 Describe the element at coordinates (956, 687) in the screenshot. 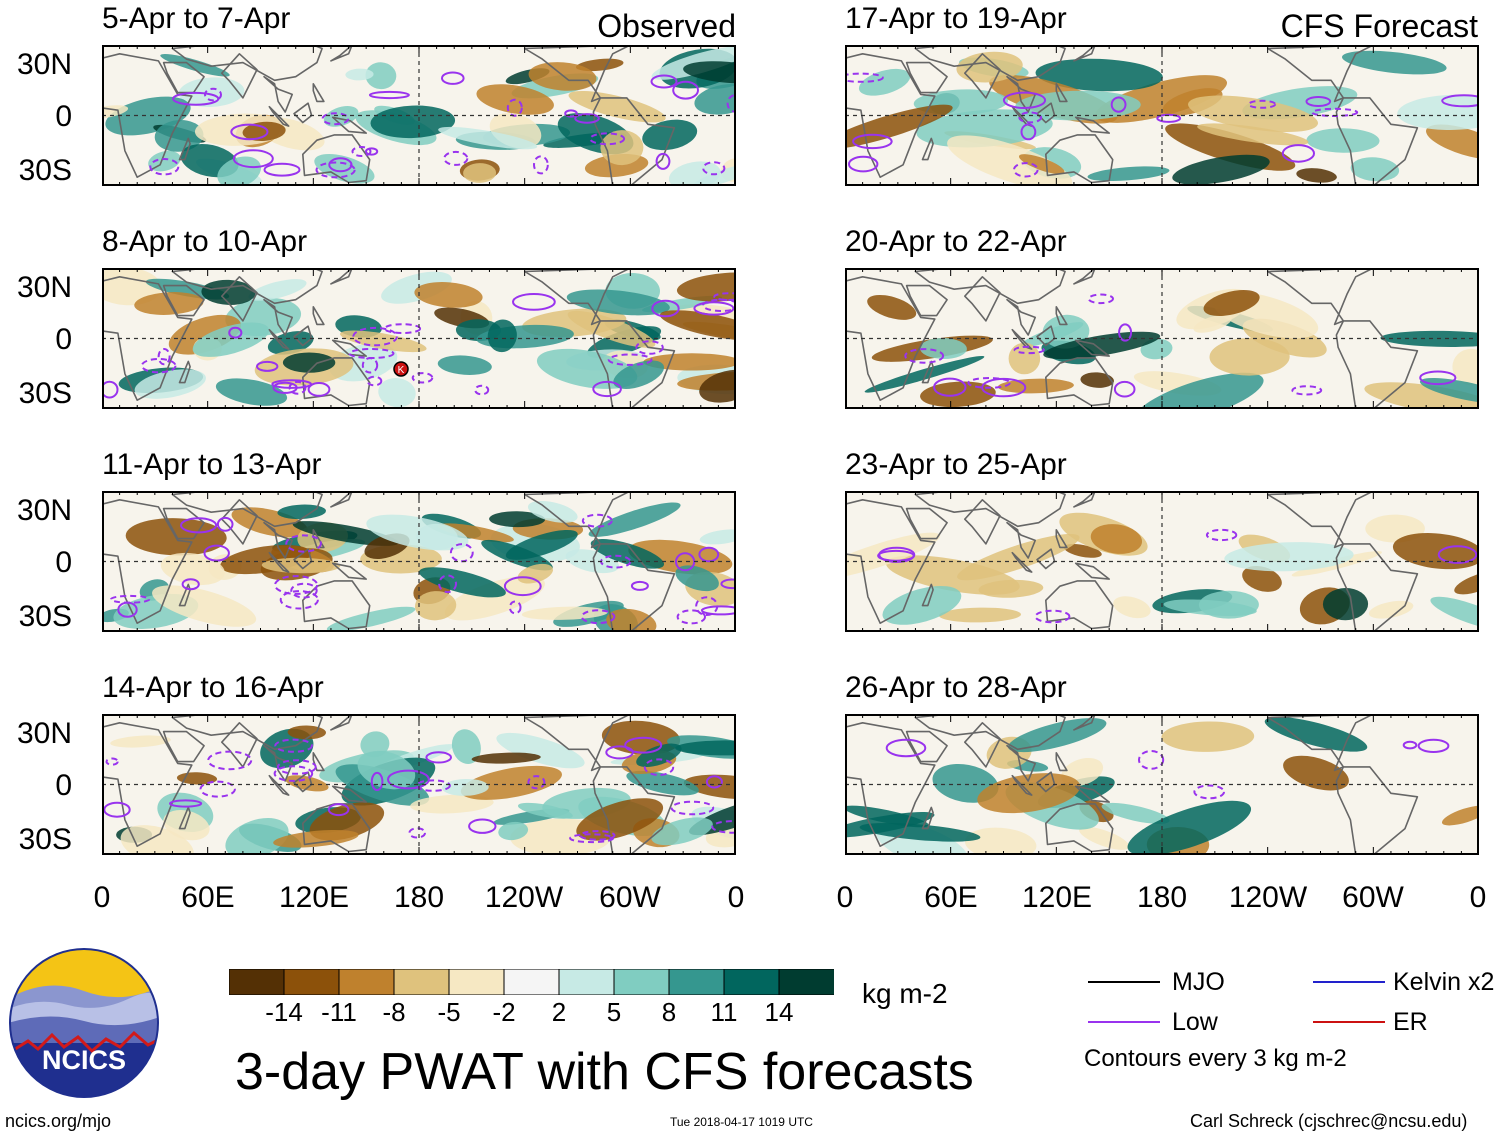

I see `panel-title-8: 26-Apr to 28-Apr` at that location.